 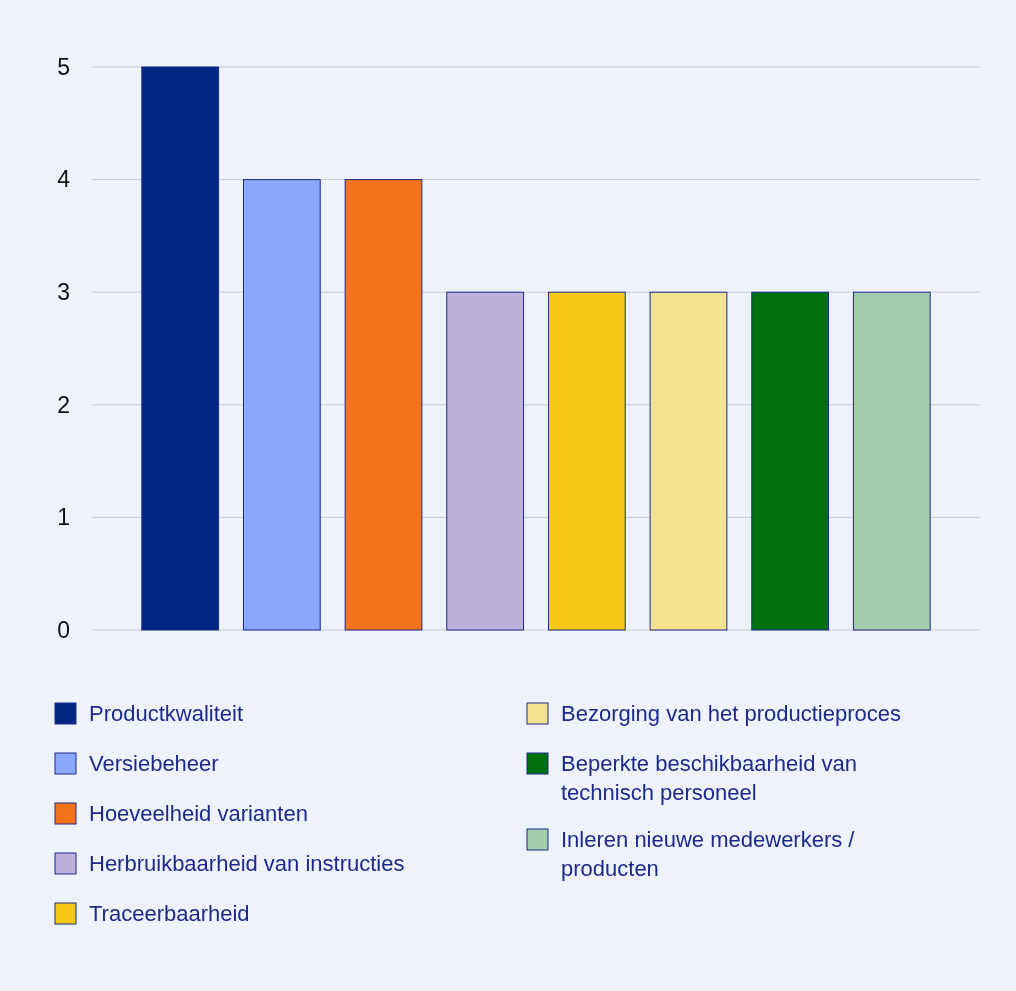 What do you see at coordinates (154, 763) in the screenshot?
I see `legend-label: Versiebeheer` at bounding box center [154, 763].